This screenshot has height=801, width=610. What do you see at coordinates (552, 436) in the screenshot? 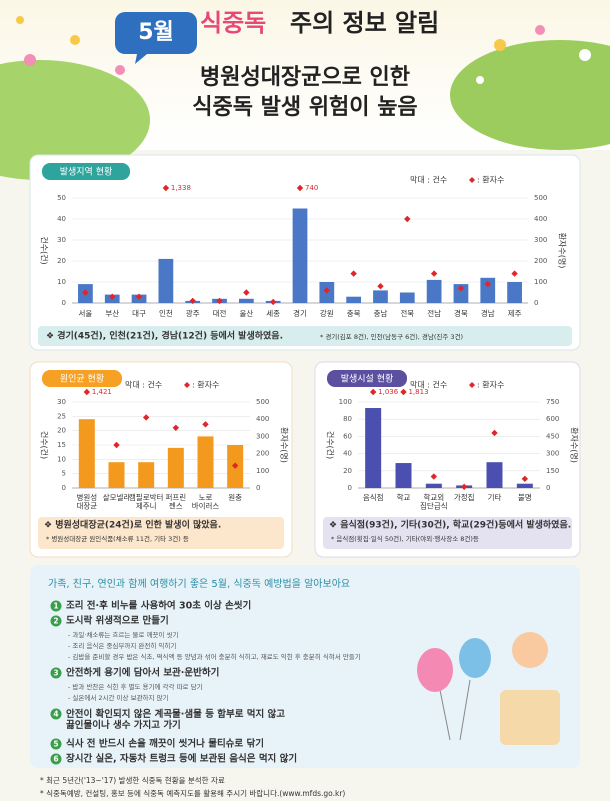
I see `y2-tick-label: 450` at bounding box center [552, 436].